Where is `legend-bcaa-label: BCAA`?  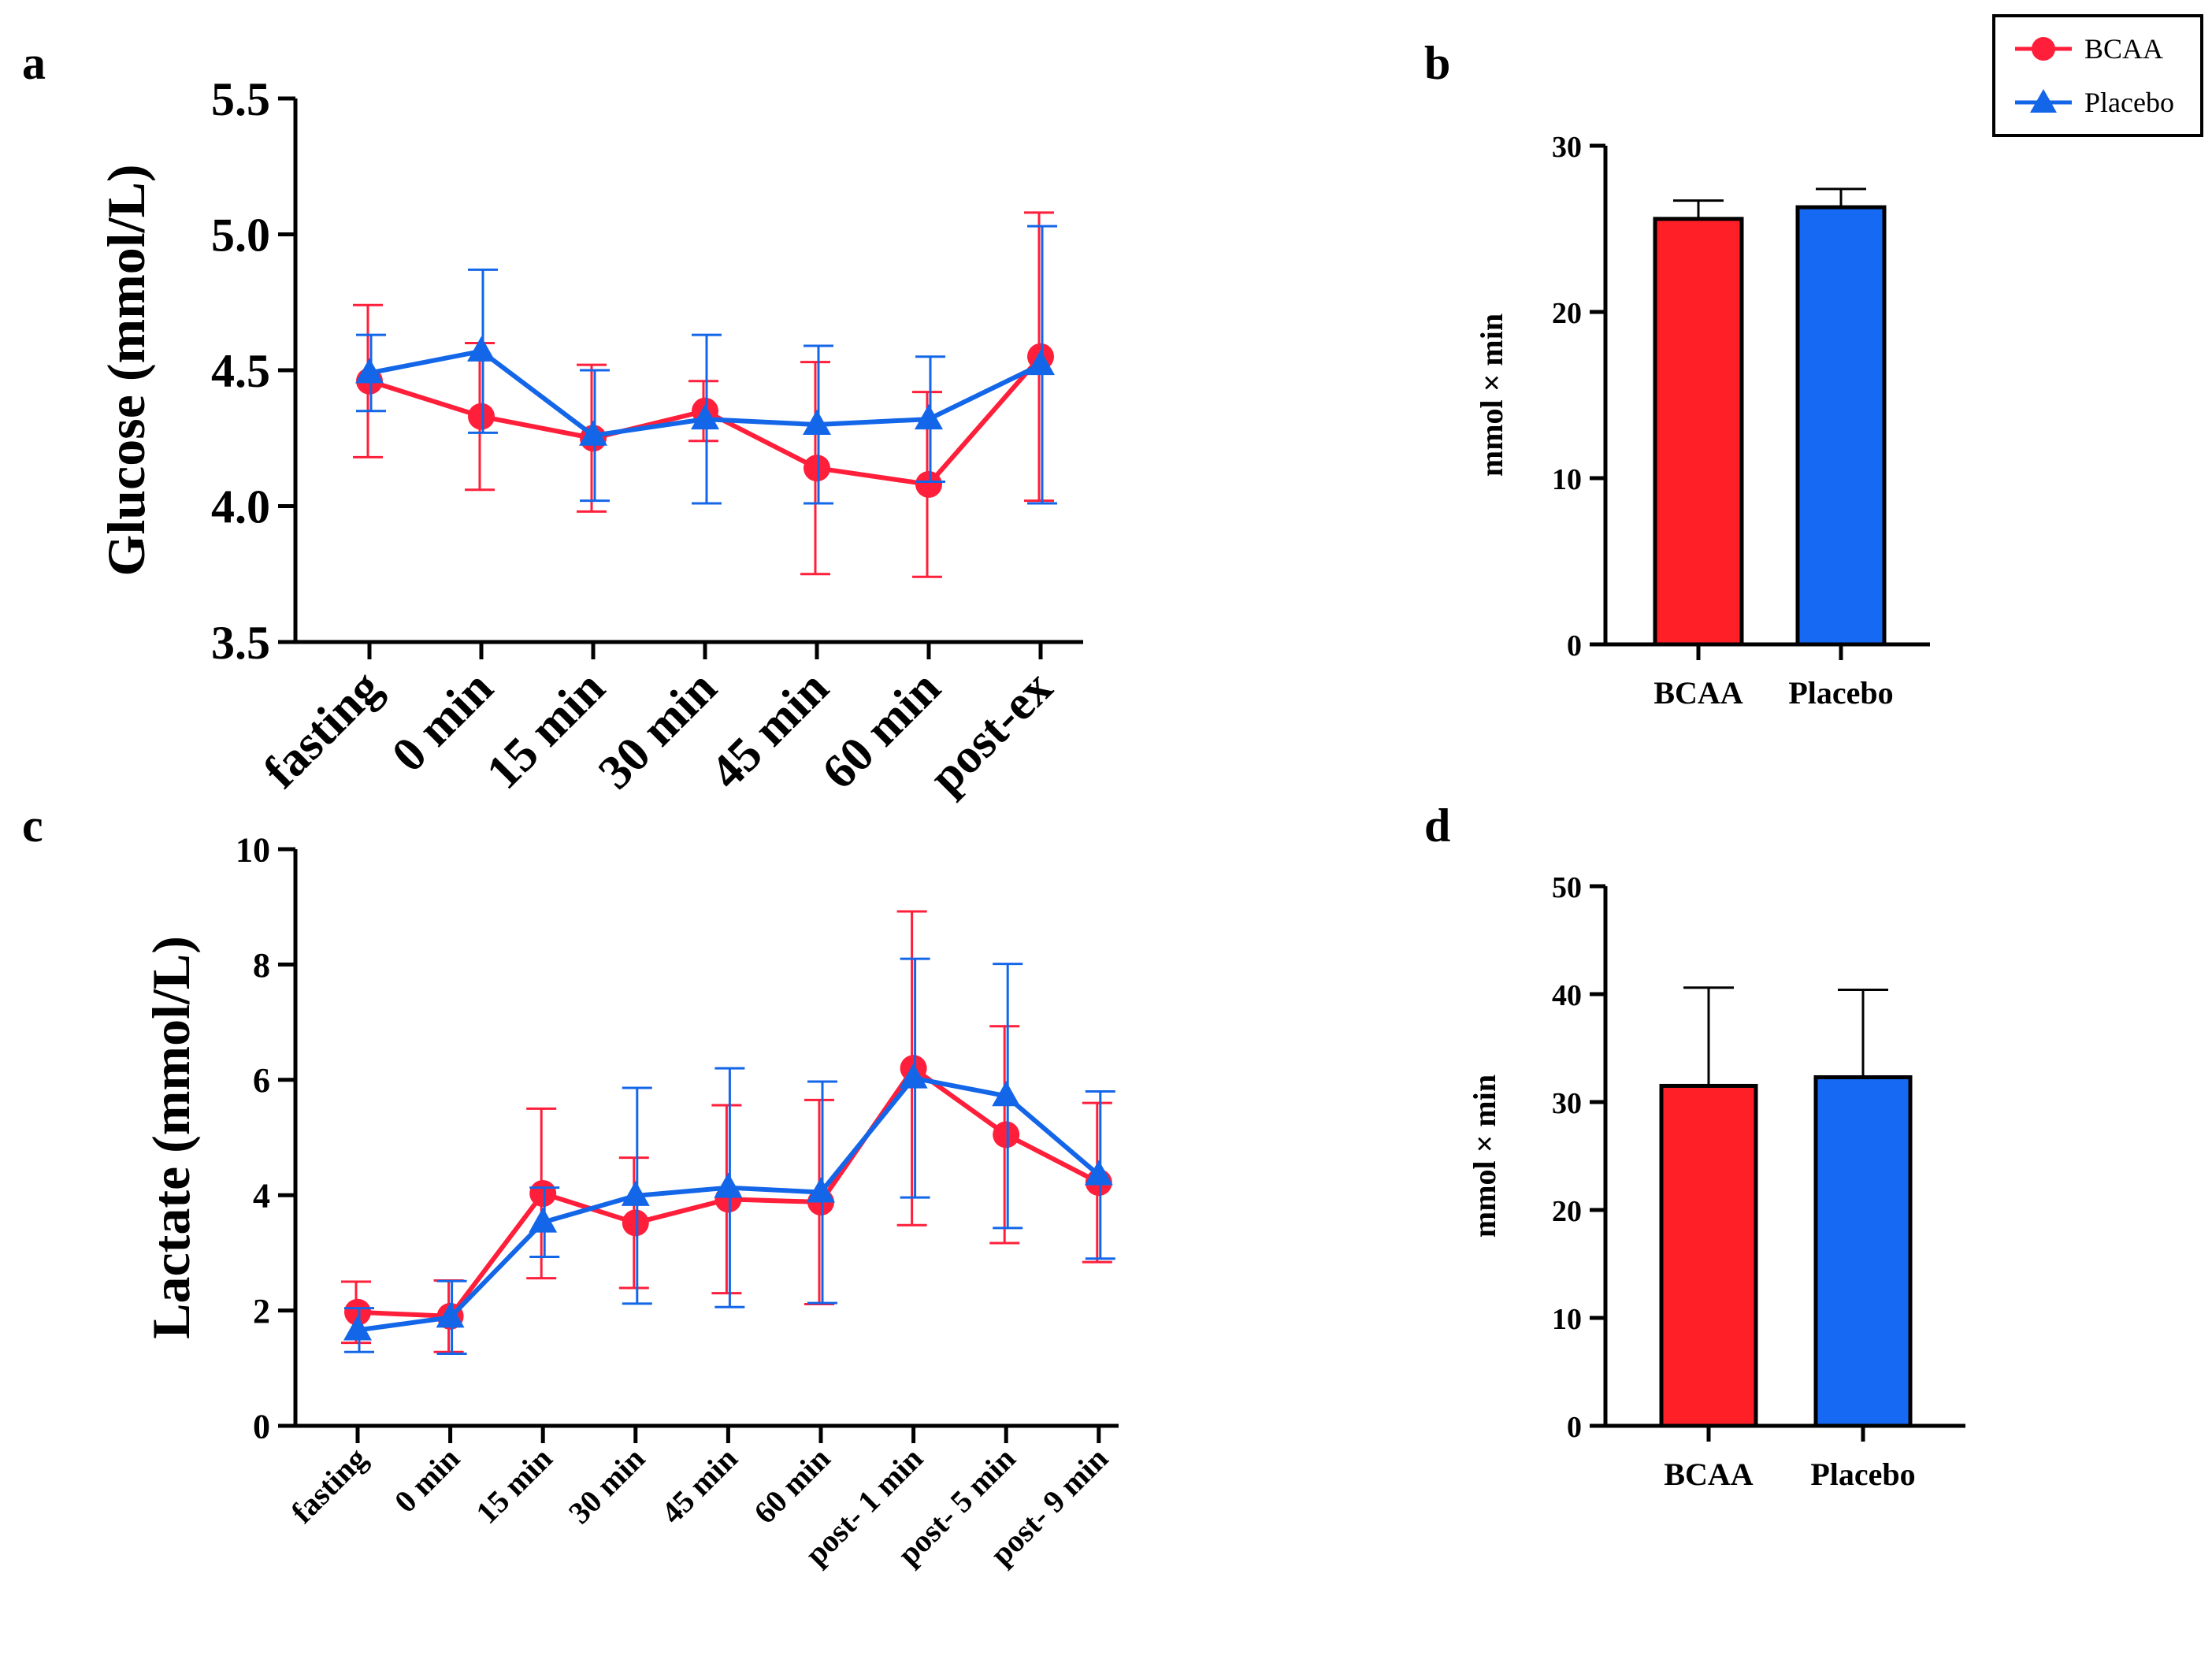 legend-bcaa-label: BCAA is located at coordinates (2123, 49).